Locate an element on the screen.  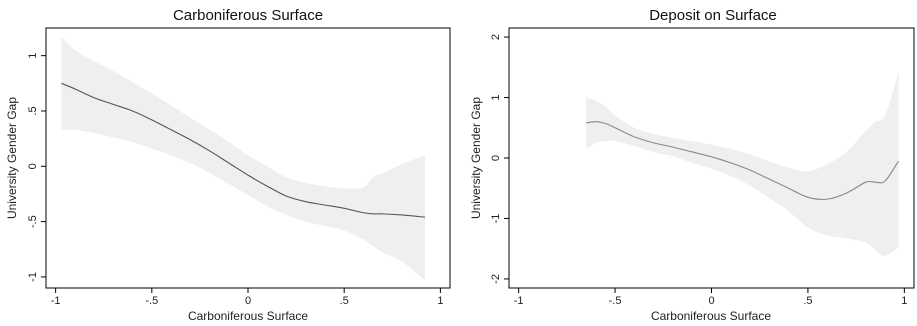
y-tick-label: 2 is located at coordinates (496, 37).